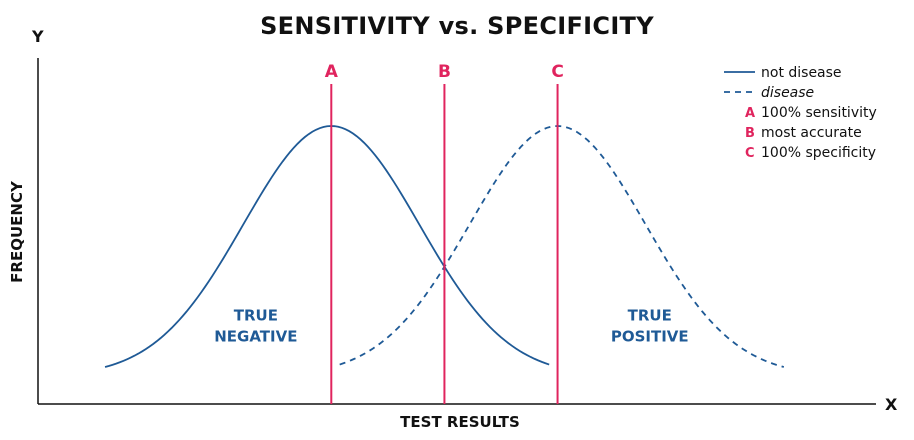 The width and height of the screenshot is (914, 440). Describe the element at coordinates (750, 113) in the screenshot. I see `legend-key-a: A` at that location.